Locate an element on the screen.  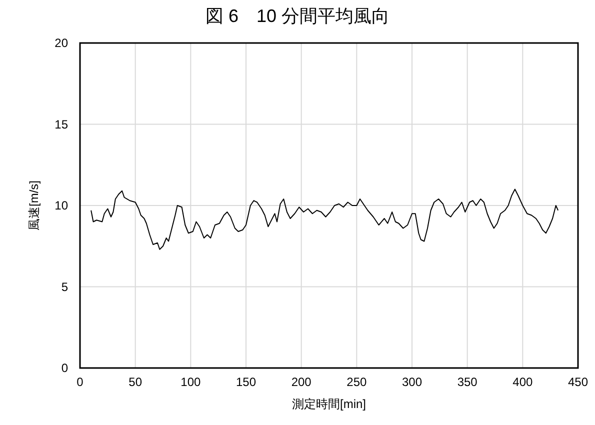
x-tick-label: 150 is located at coordinates (246, 382).